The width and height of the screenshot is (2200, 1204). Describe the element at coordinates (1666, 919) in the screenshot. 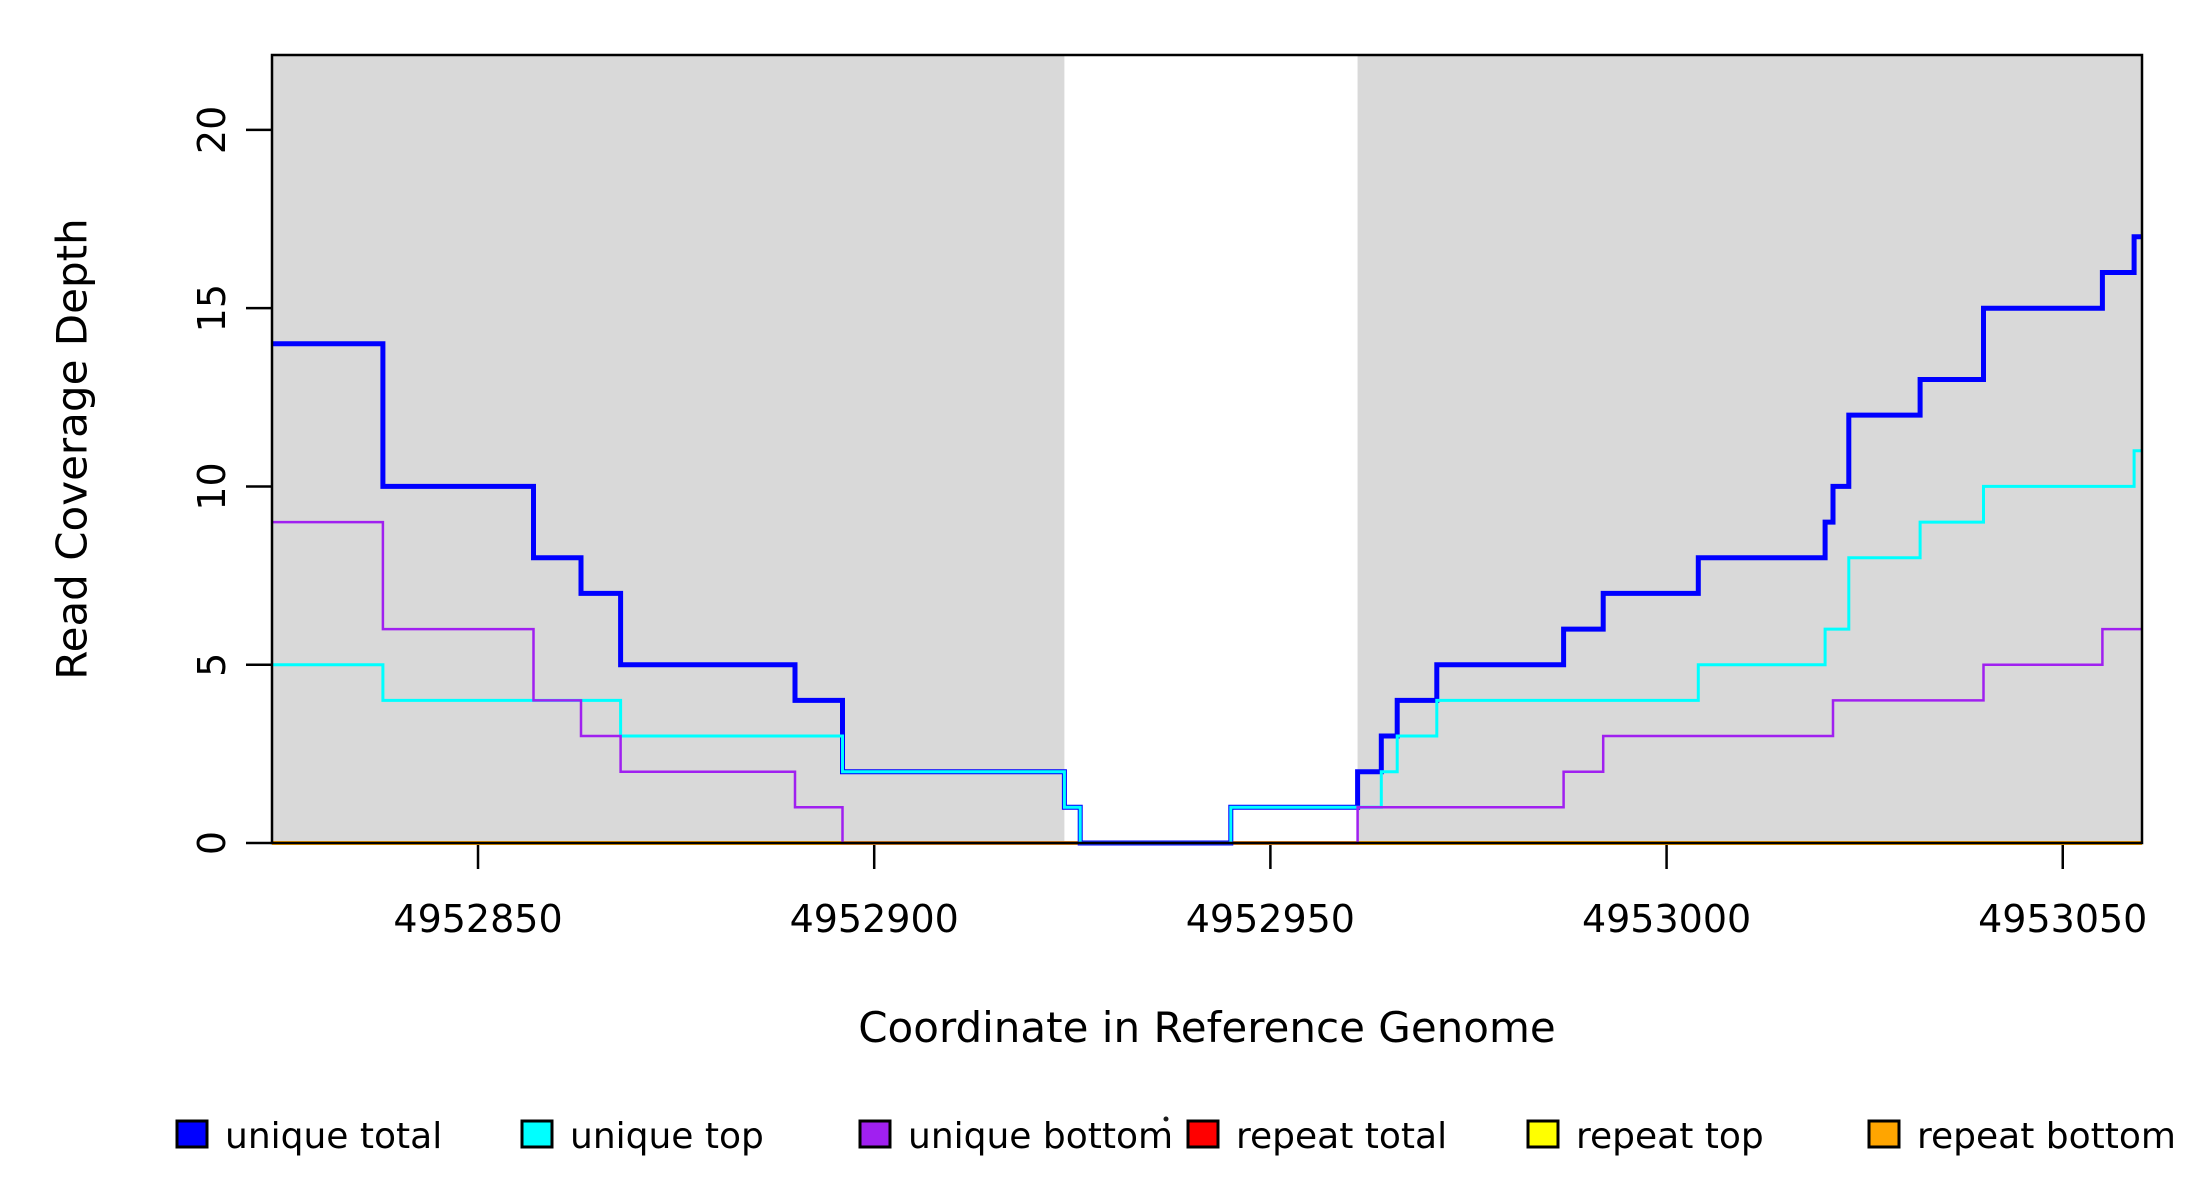

I see `x-axis-tick-label: 4953000` at that location.